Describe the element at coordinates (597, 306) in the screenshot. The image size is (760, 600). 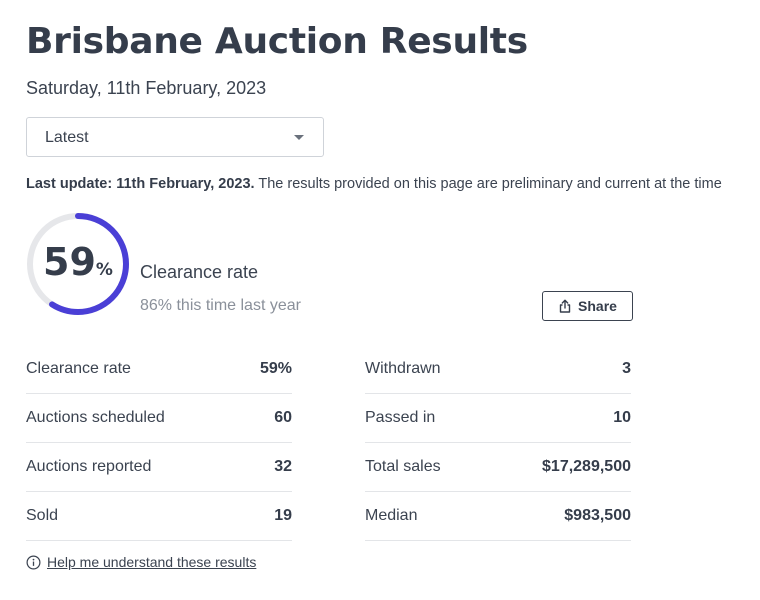
I see `share-label: Share` at that location.